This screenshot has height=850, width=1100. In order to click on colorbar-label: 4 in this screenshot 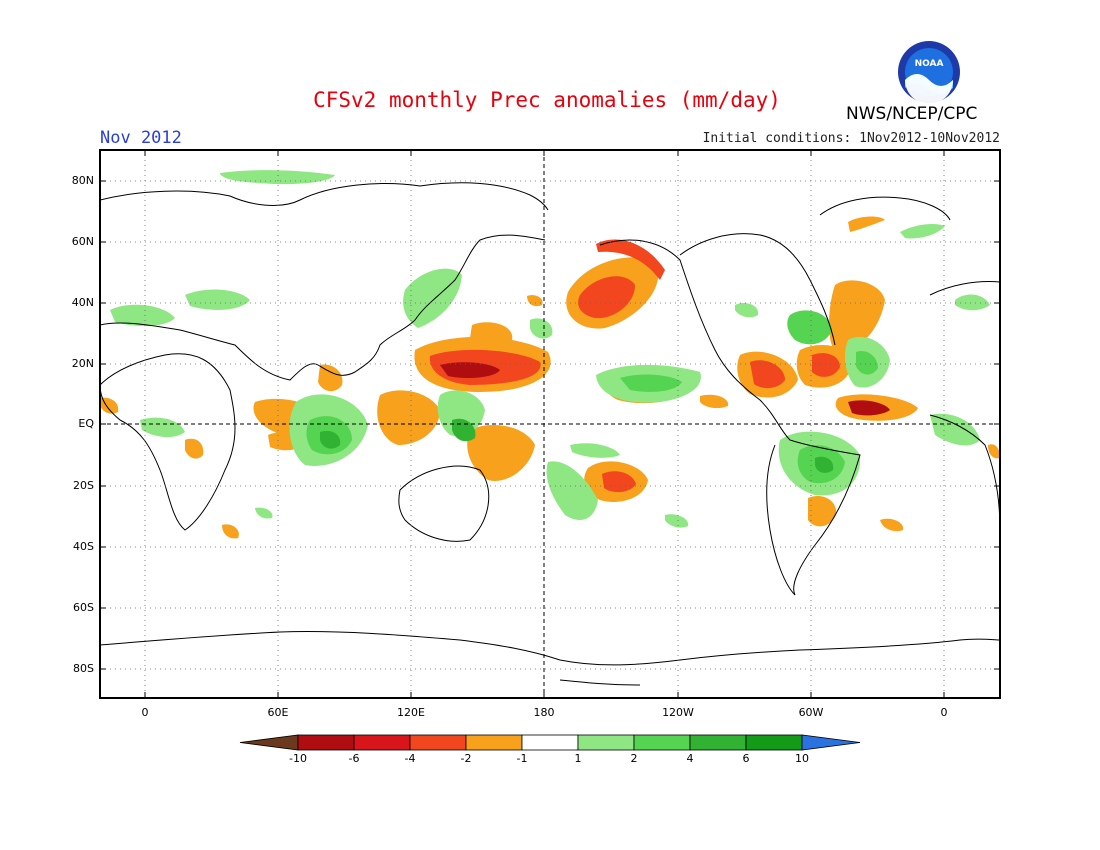, I will do `click(690, 758)`.